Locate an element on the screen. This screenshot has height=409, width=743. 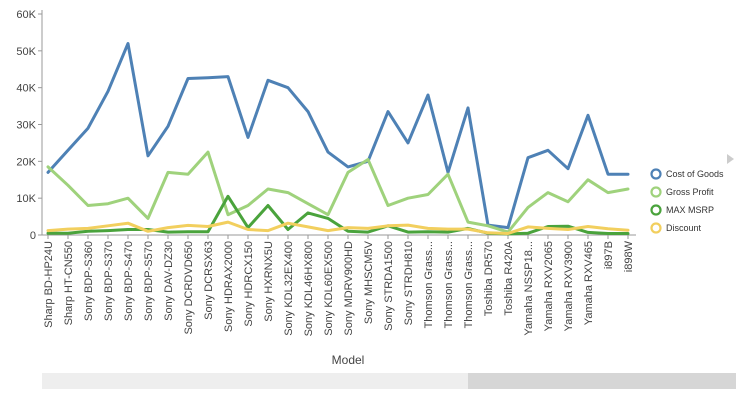
legend-label: Gross Profit is located at coordinates (690, 192).